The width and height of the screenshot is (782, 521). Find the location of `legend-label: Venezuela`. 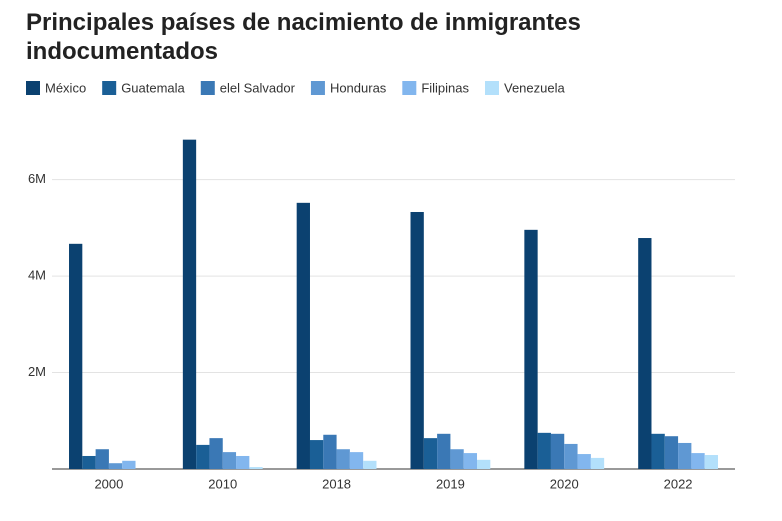

legend-label: Venezuela is located at coordinates (534, 87).